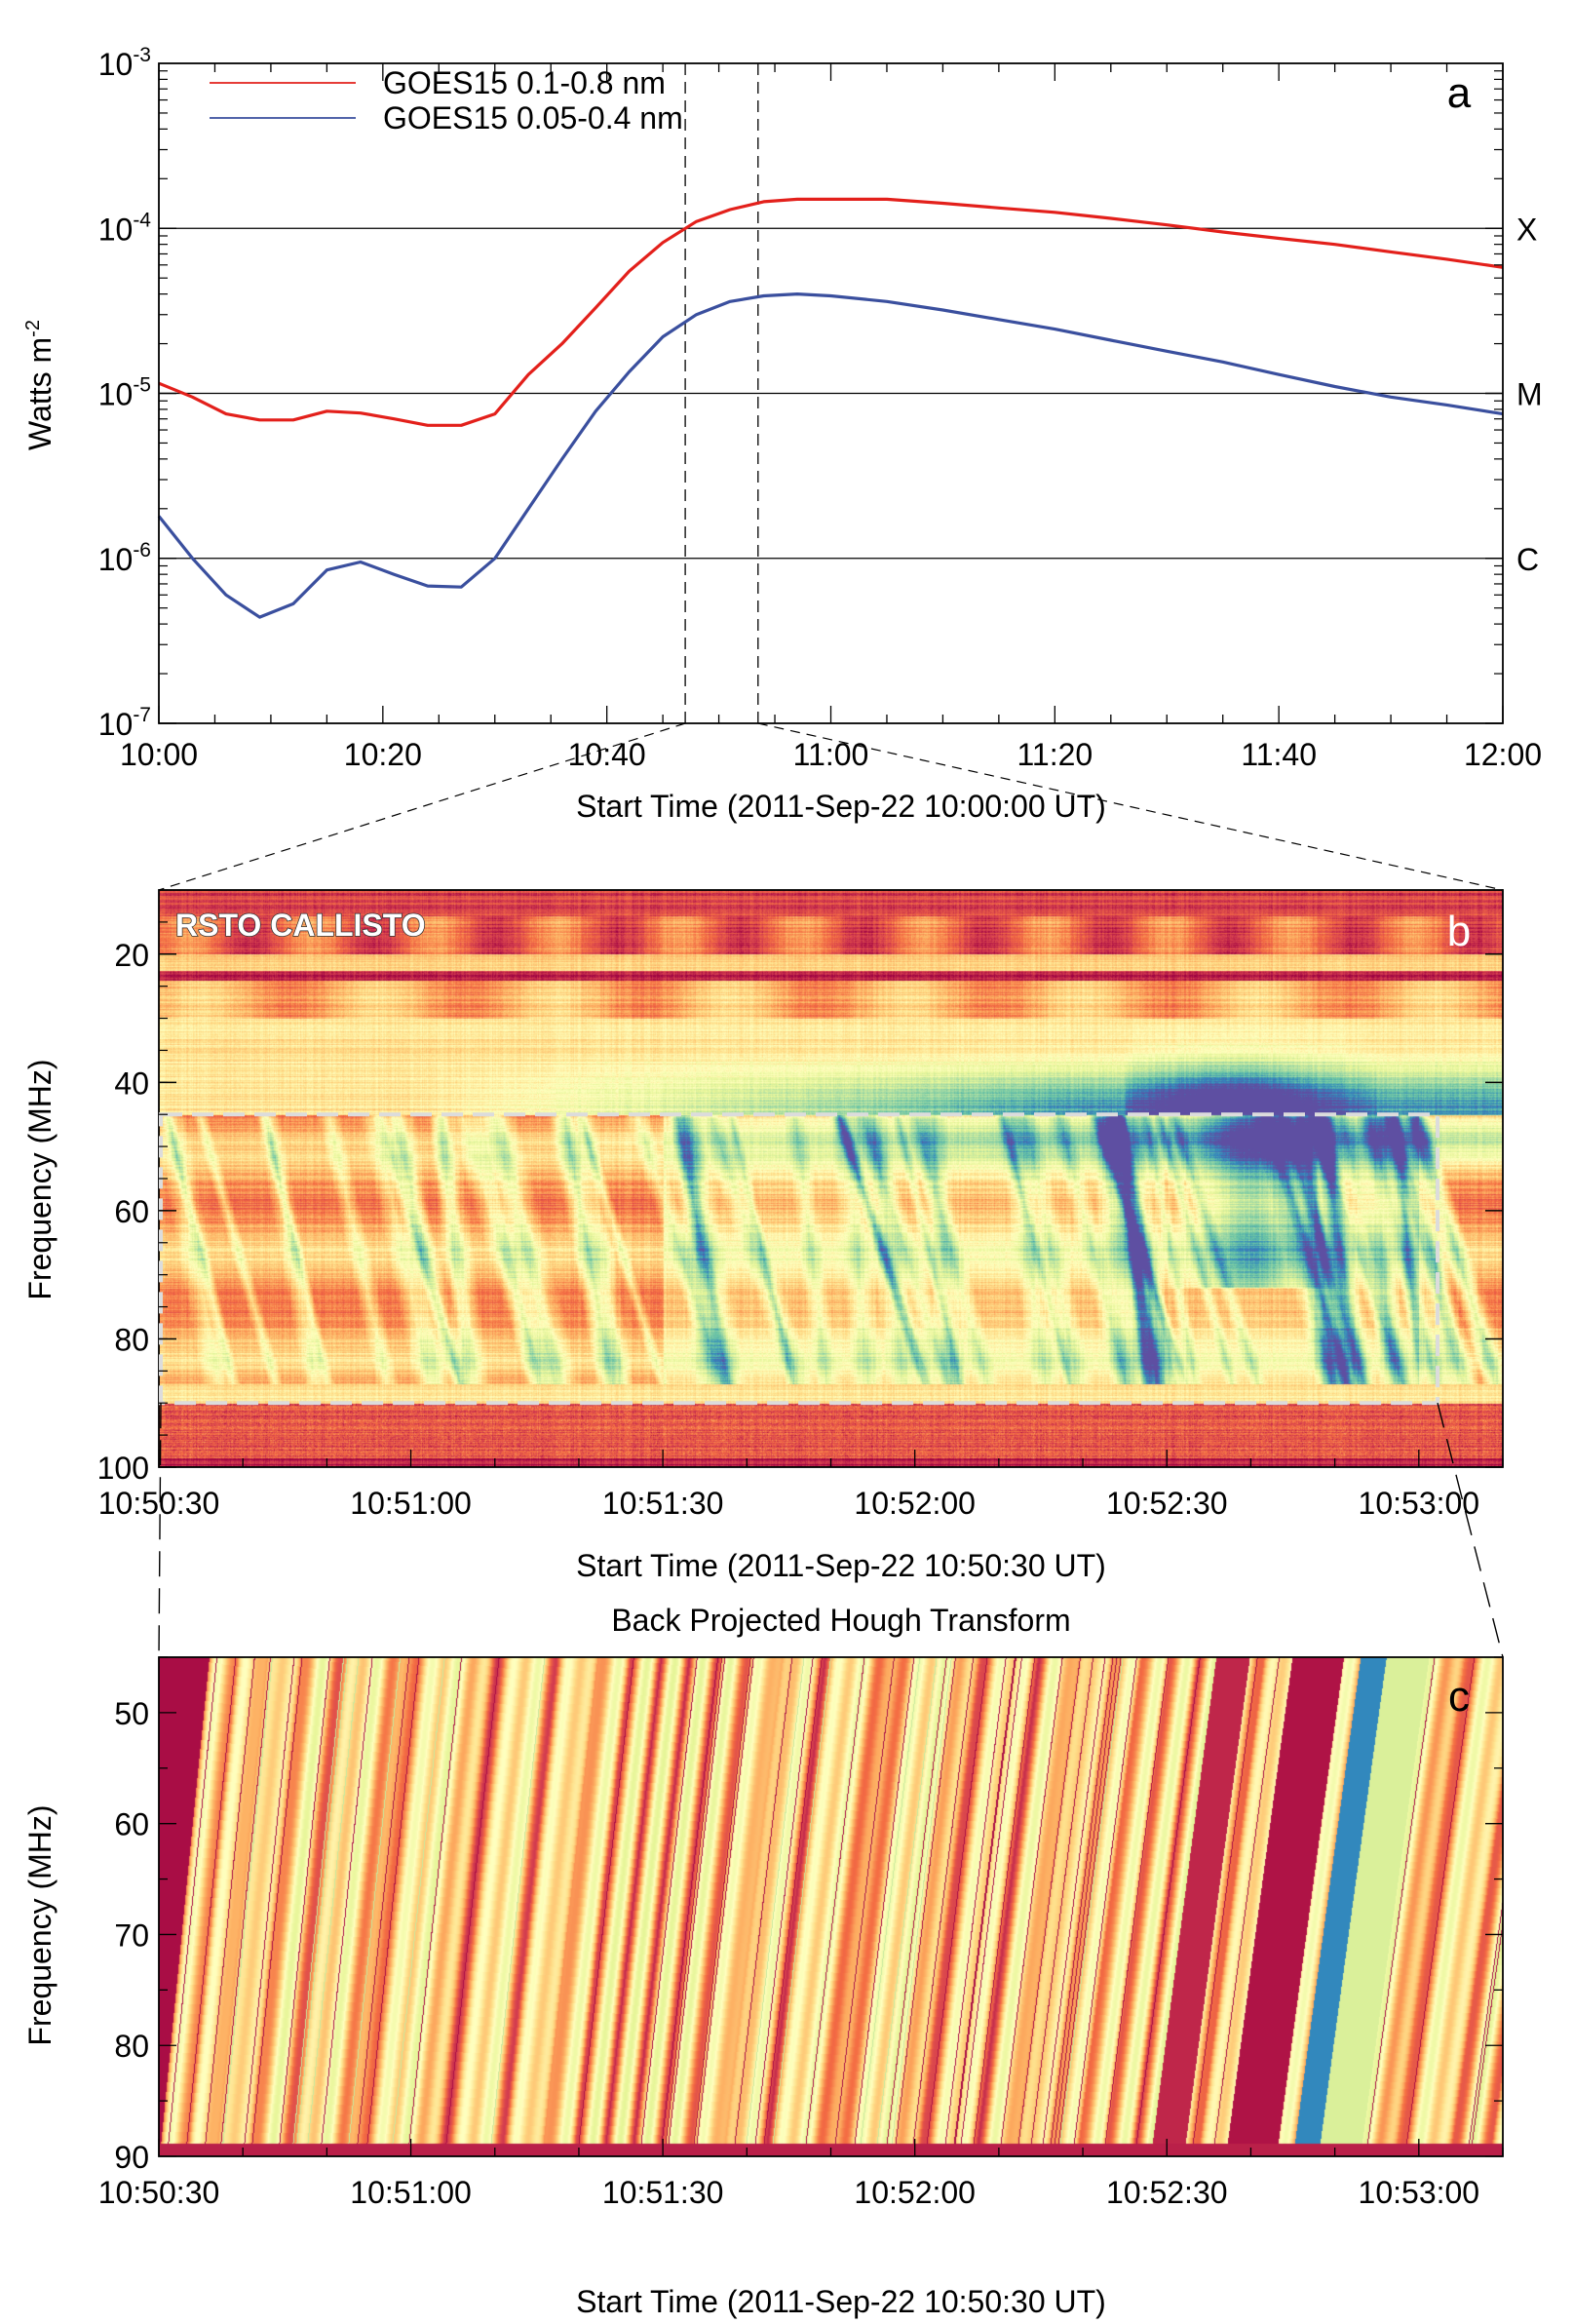 The image size is (1573, 2324). What do you see at coordinates (1055, 754) in the screenshot?
I see `x-tick-label: 11:20` at bounding box center [1055, 754].